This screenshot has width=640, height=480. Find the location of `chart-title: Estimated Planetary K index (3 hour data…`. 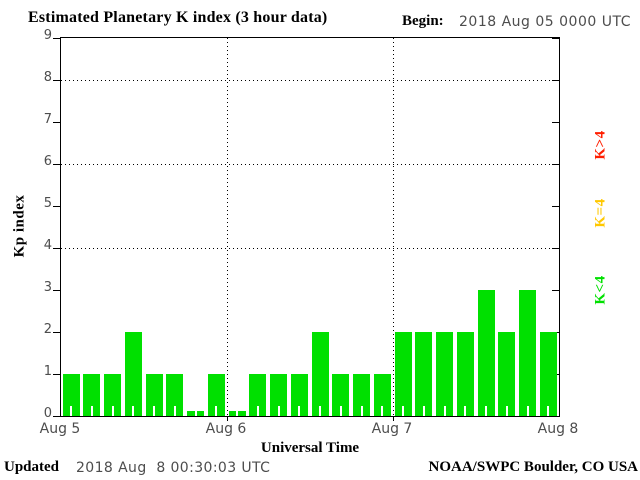

chart-title: Estimated Planetary K index (3 hour data… is located at coordinates (178, 17).